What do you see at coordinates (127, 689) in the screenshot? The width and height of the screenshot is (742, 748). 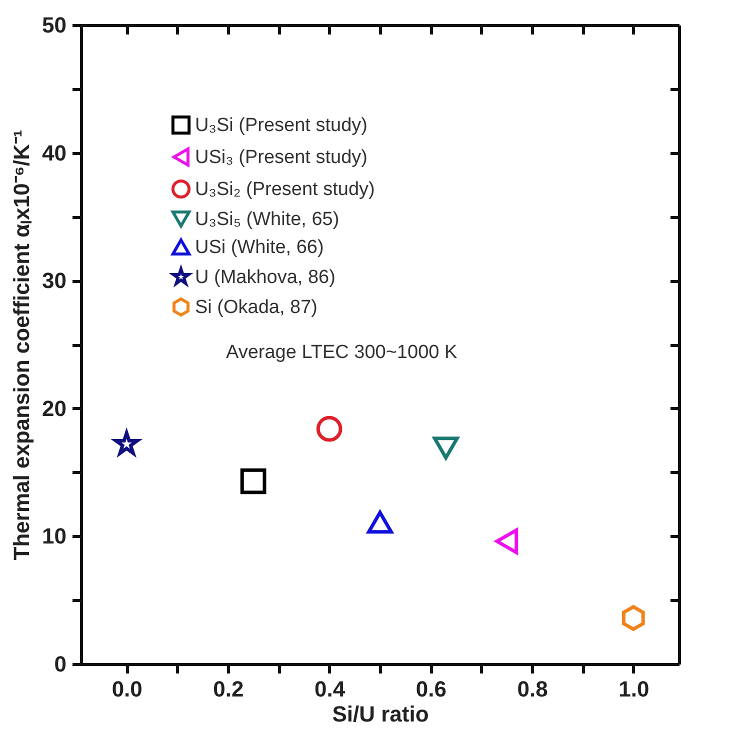 I see `x-tick-label: 0.0` at bounding box center [127, 689].